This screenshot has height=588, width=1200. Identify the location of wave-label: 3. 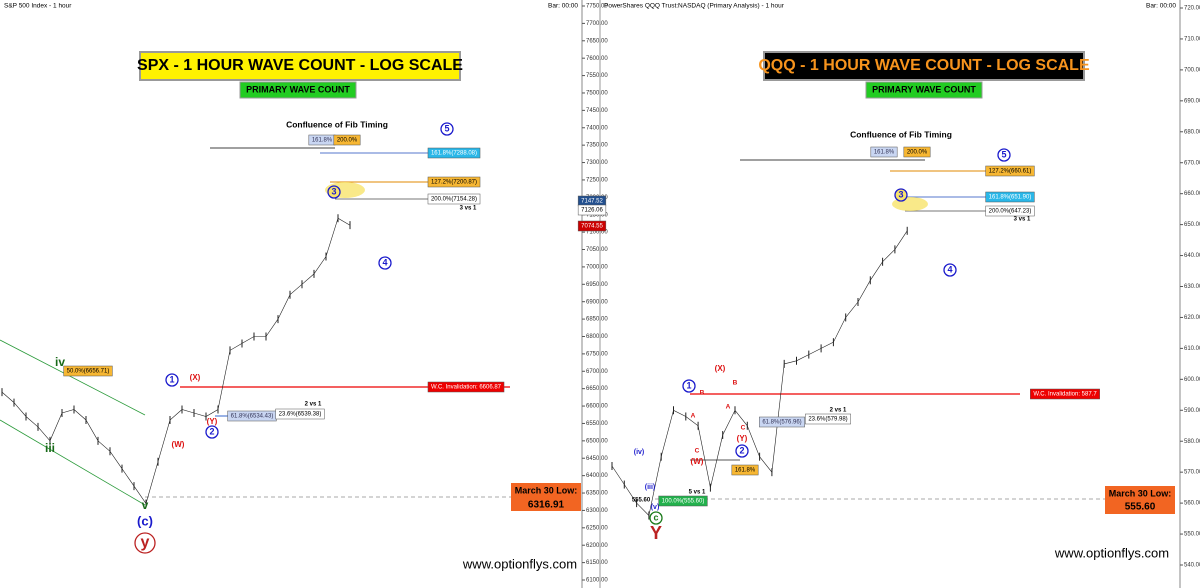
(333, 191).